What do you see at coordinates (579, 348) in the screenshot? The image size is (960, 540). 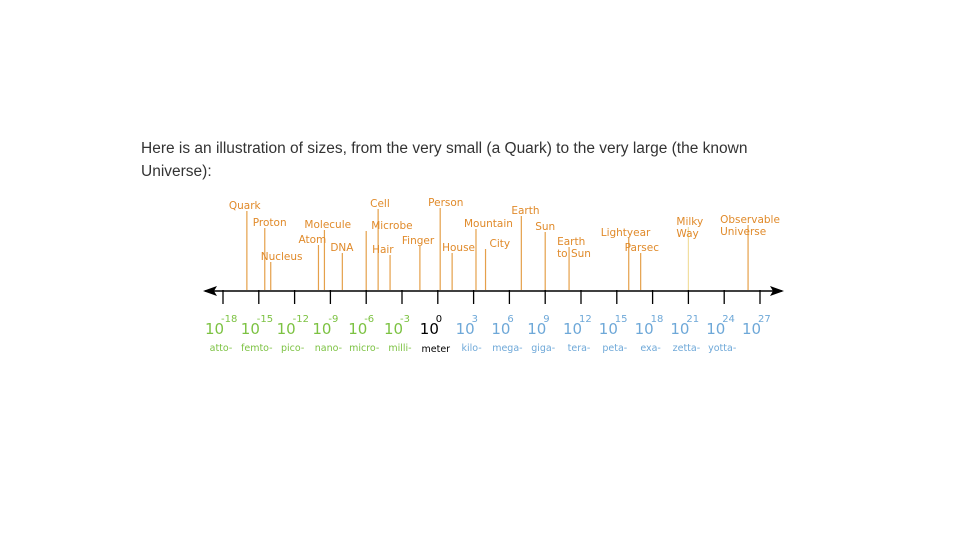 I see `si-prefix: tera-` at bounding box center [579, 348].